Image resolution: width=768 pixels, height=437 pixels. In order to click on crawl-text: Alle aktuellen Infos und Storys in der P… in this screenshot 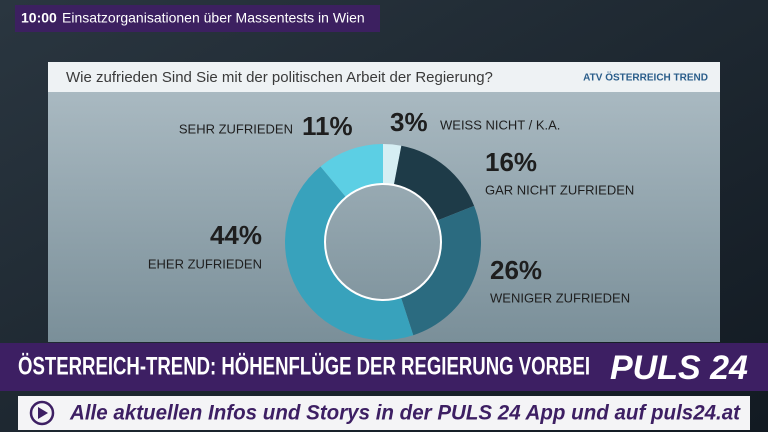, I will do `click(405, 413)`.